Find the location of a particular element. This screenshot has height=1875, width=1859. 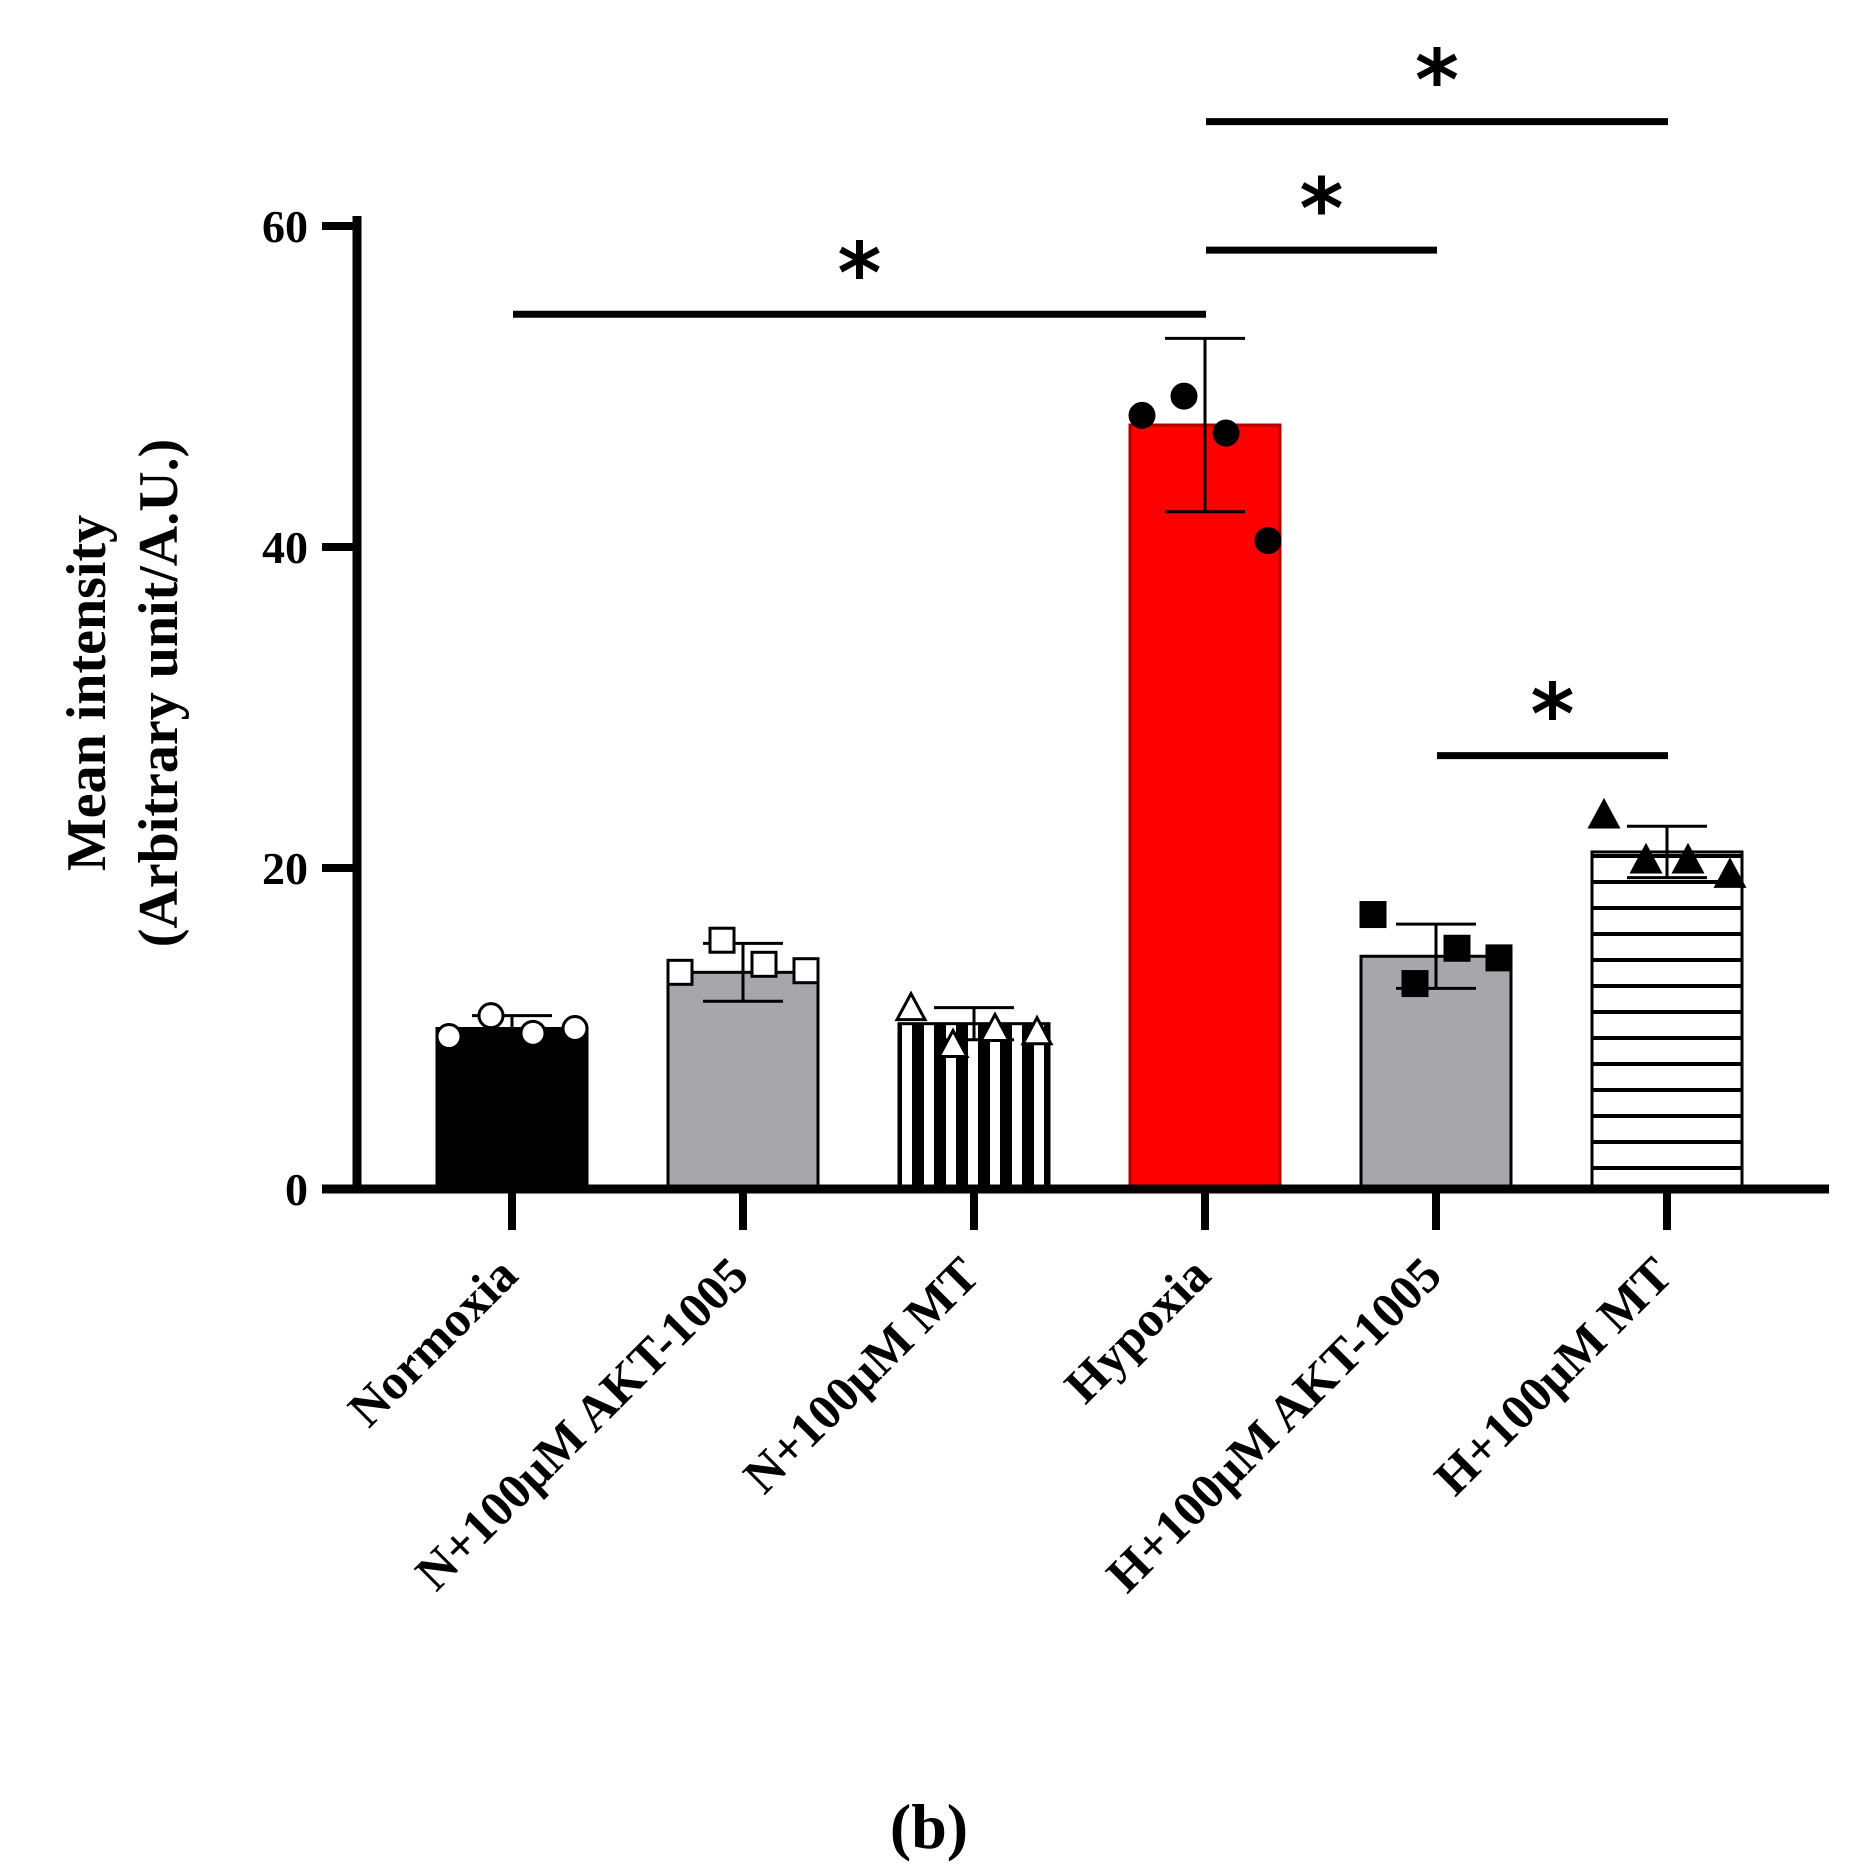

x-tick-label-5: H+100μM MT is located at coordinates (1552, 1375).